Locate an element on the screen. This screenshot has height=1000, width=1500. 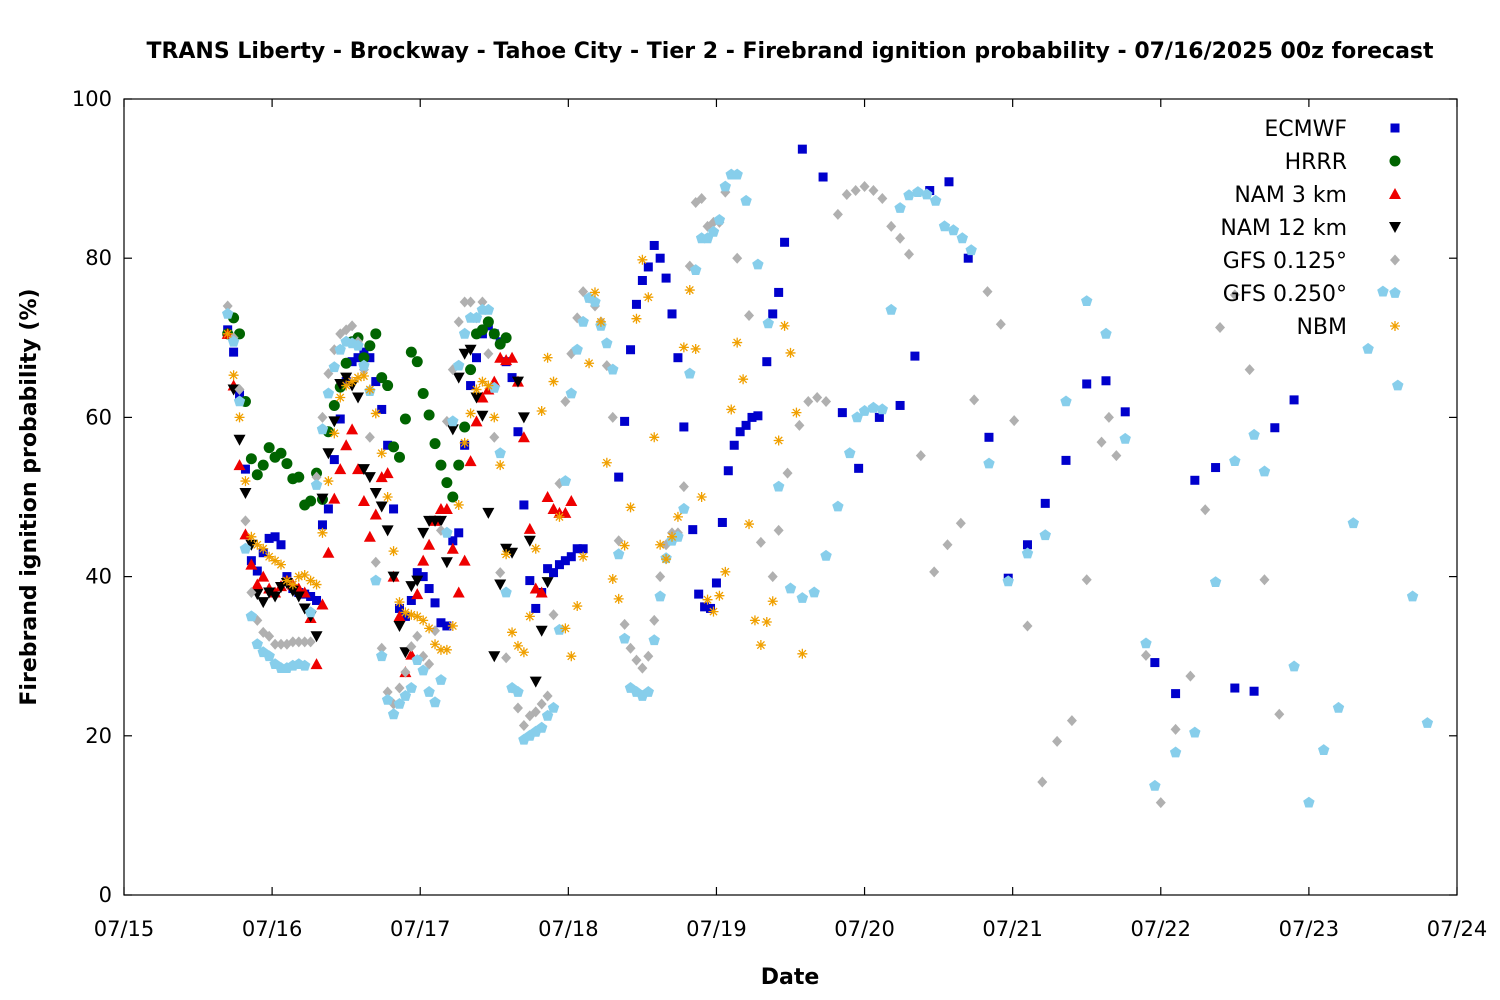
x-tick-label: 07/24 is located at coordinates (1457, 929).